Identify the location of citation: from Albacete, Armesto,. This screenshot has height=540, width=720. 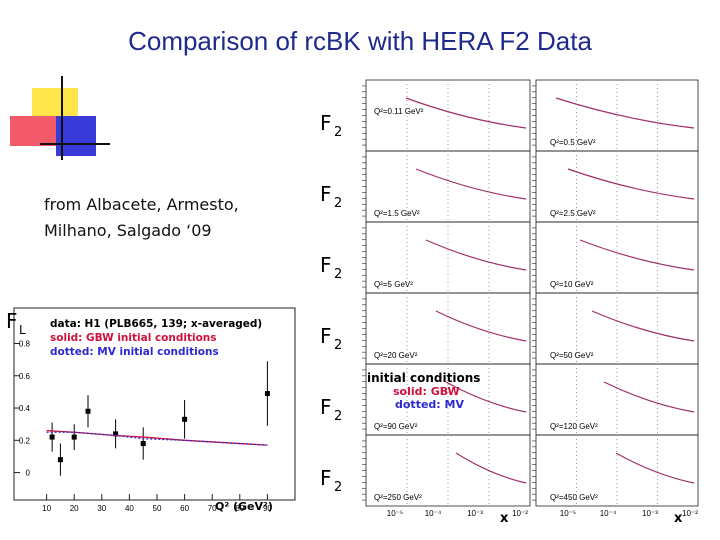
(141, 204).